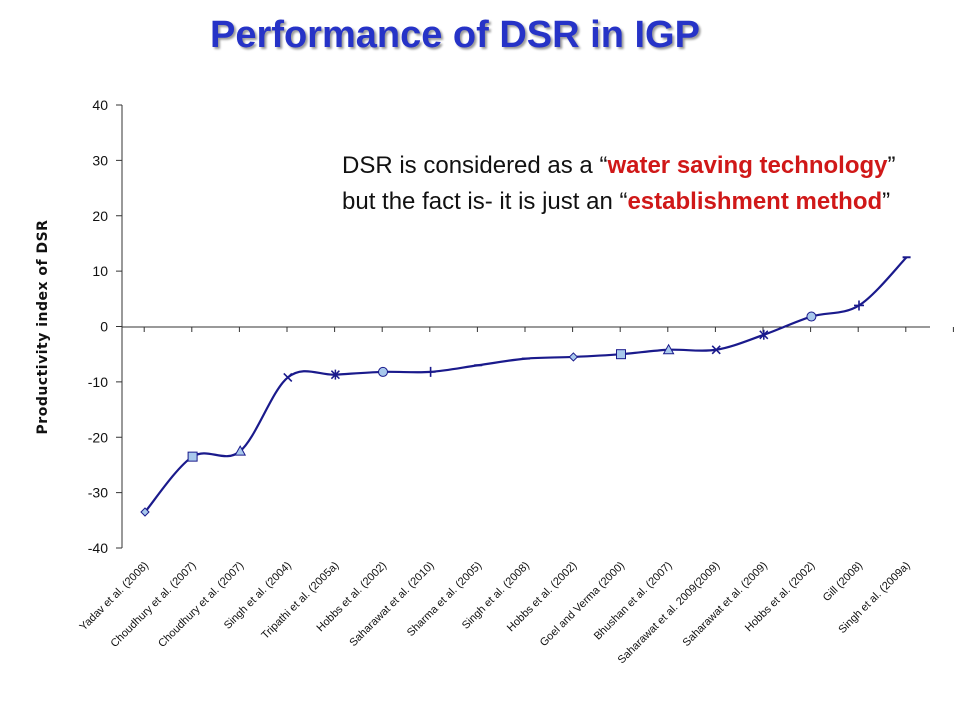  I want to click on x-category-label: Saharawat et al. (2009), so click(725, 604).